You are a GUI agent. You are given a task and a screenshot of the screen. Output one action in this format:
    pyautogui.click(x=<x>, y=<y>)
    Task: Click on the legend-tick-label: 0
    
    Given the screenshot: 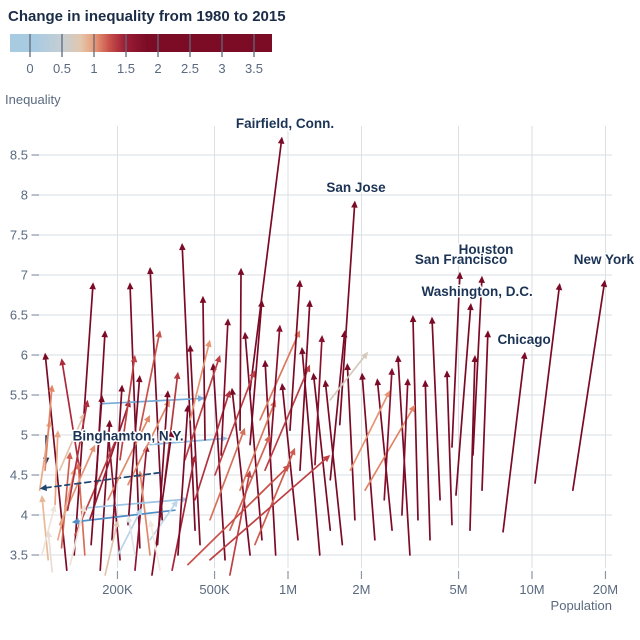 What is the action you would take?
    pyautogui.click(x=29, y=68)
    